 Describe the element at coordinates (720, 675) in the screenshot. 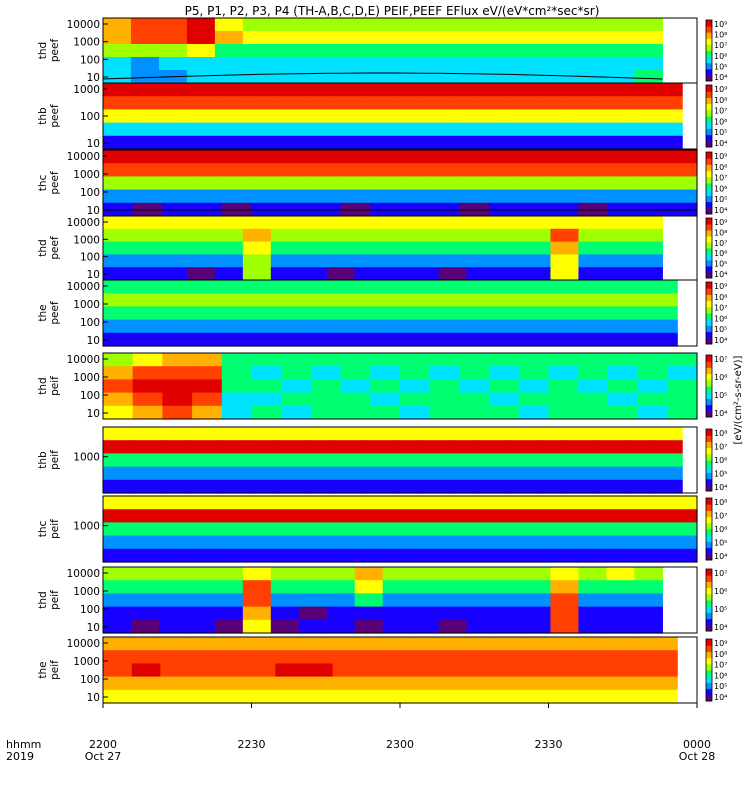

I see `colorbar-tick-label: 10⁶` at that location.